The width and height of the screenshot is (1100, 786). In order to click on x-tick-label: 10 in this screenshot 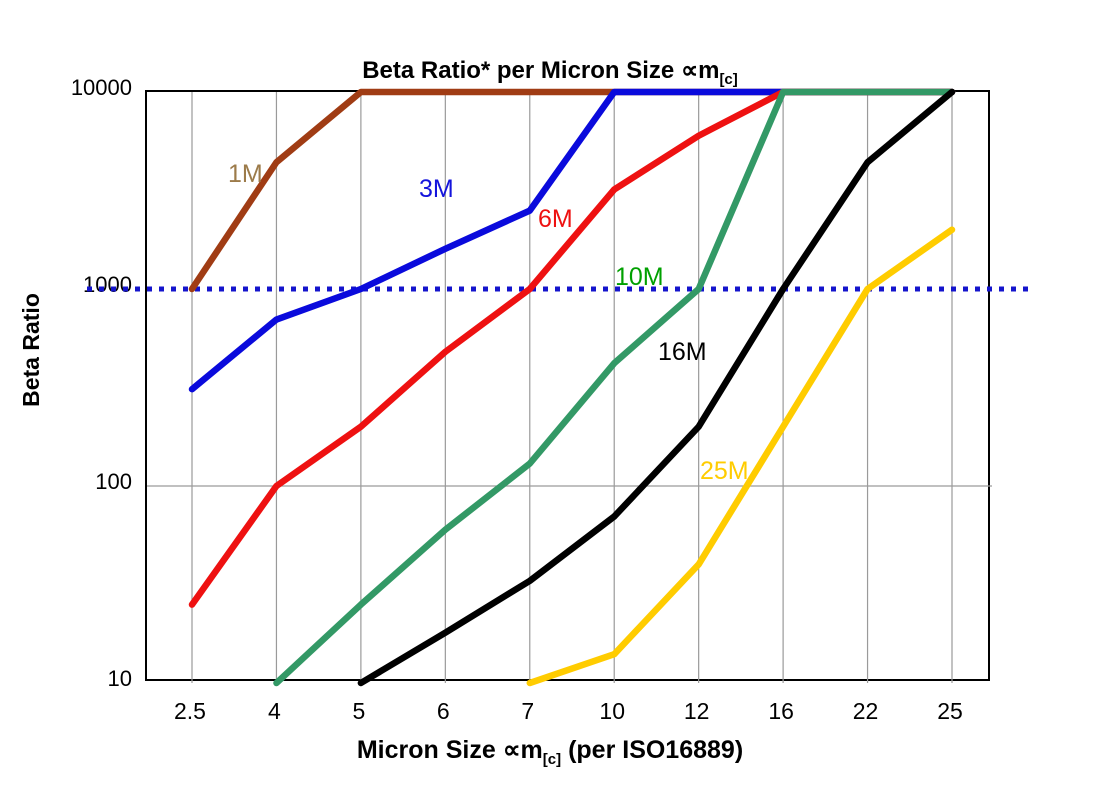, I will do `click(612, 711)`.